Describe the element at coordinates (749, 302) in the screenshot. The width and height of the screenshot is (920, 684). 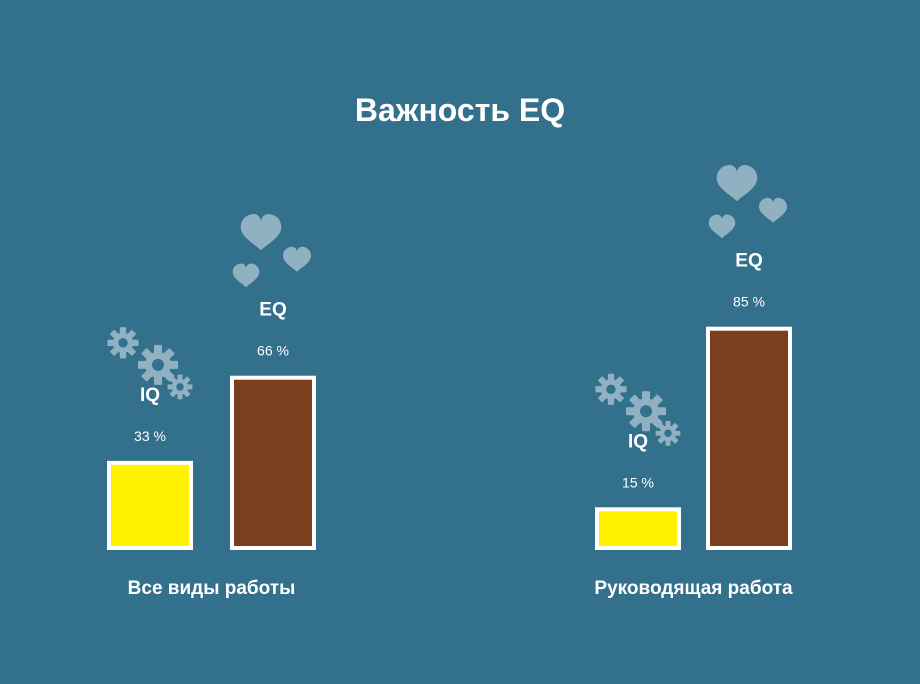
I see `data-label: 85 %` at that location.